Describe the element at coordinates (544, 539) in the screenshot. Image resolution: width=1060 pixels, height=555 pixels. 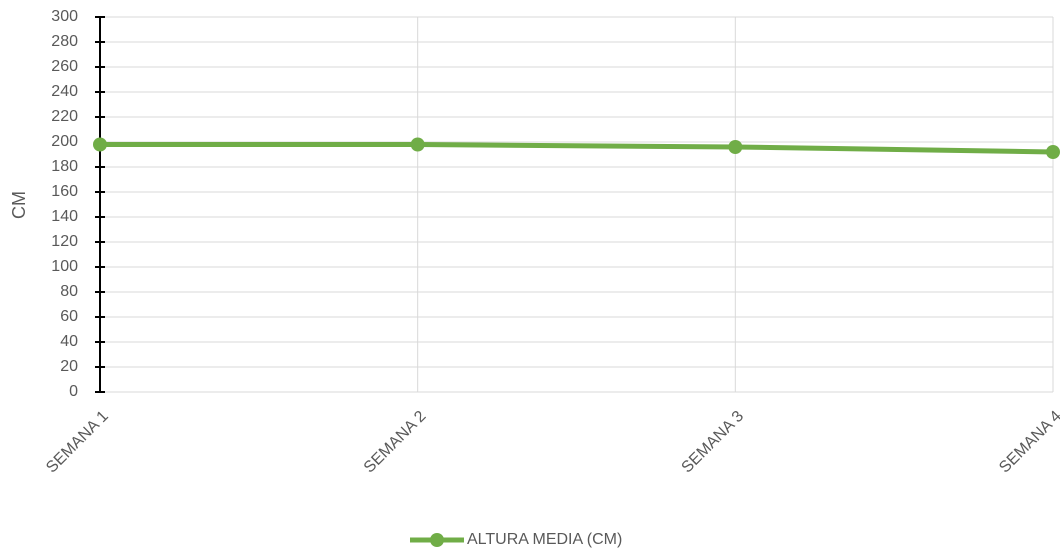
I see `legend-label: ALTURA MEDIA (CM)` at that location.